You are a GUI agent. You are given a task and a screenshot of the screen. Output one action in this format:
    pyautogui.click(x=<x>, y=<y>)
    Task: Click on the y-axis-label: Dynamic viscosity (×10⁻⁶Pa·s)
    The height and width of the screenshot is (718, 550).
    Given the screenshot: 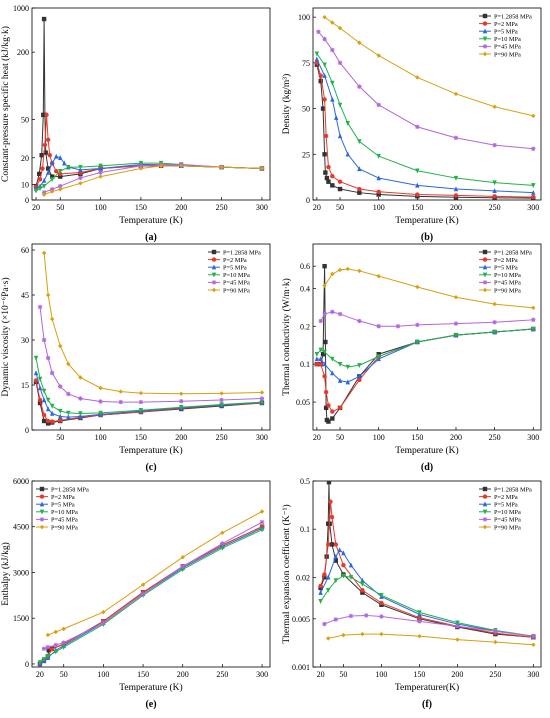 What is the action you would take?
    pyautogui.click(x=5, y=336)
    